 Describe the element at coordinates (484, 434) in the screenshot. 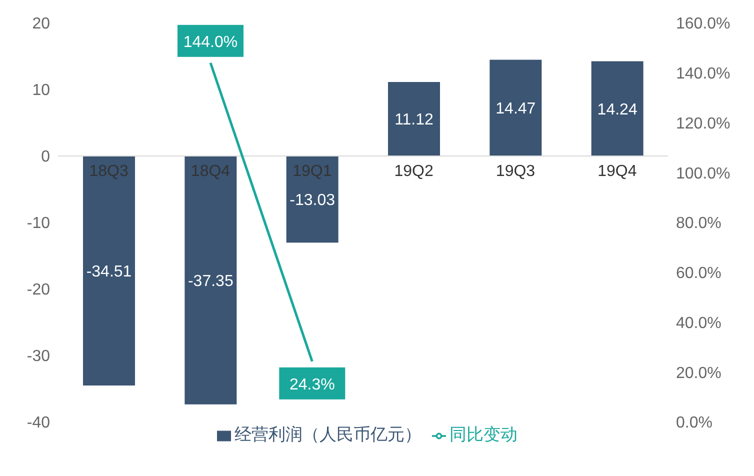

I see `legend-label: 同比变动` at that location.